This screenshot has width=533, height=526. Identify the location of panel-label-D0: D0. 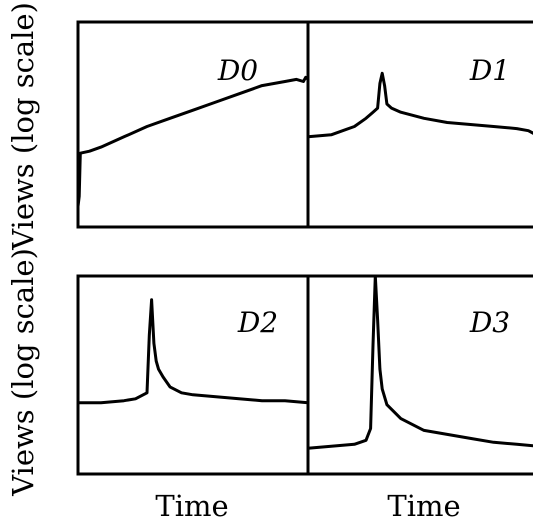
(237, 70).